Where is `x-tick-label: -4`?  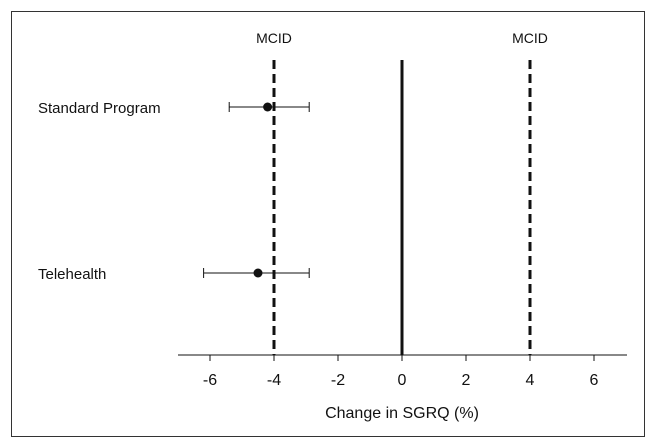 x-tick-label: -4 is located at coordinates (274, 380).